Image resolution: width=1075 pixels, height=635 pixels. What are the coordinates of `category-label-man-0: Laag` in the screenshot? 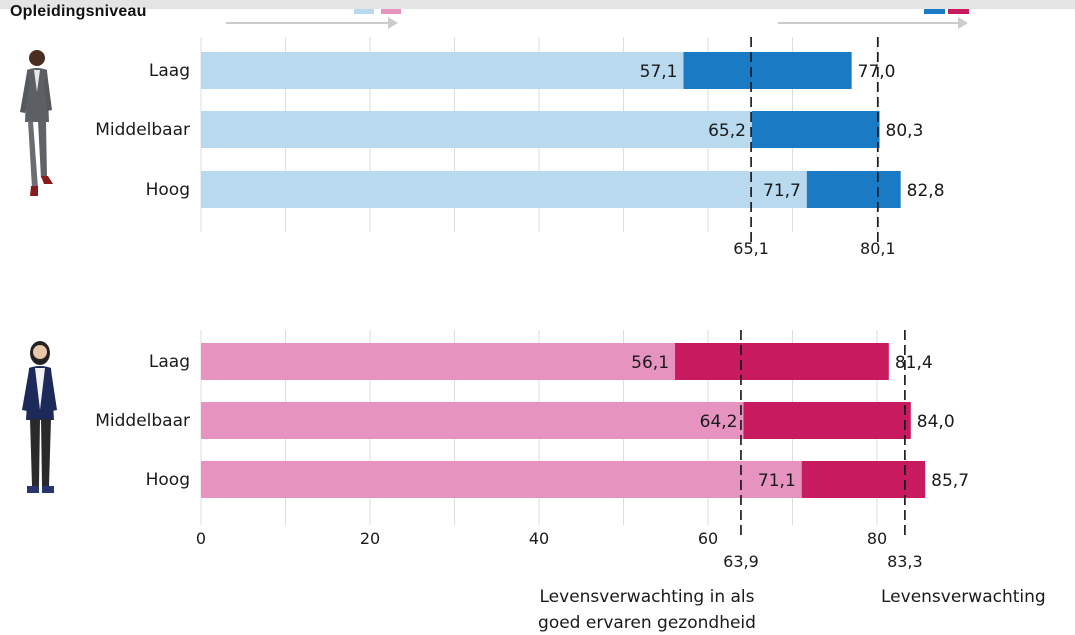 It's located at (169, 71).